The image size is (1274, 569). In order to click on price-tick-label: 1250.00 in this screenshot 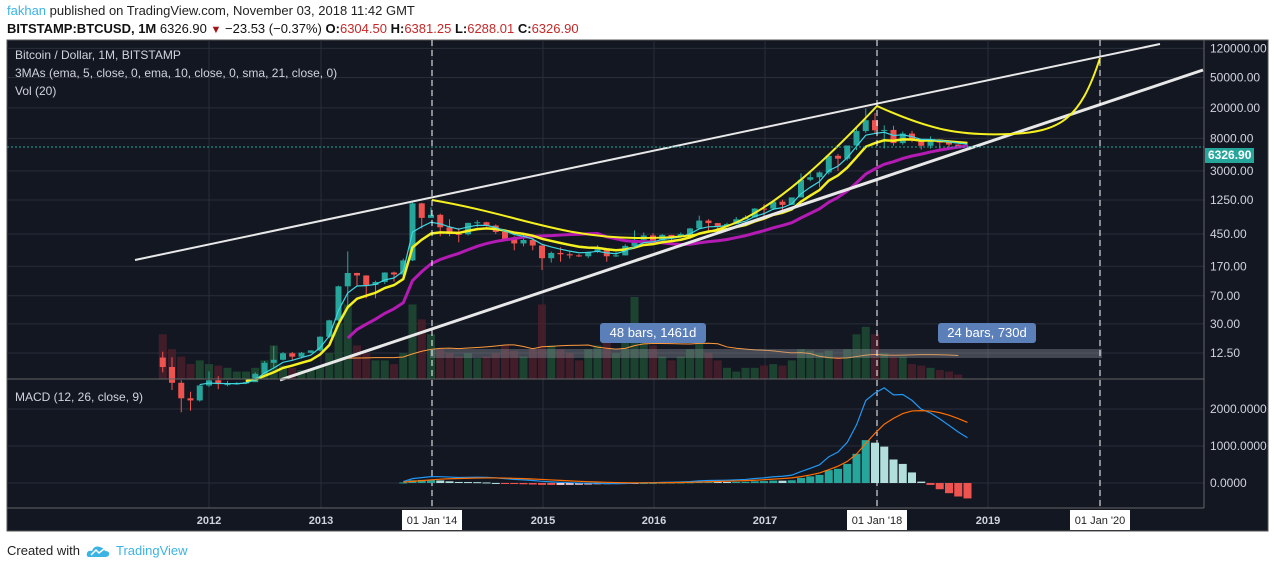, I will do `click(1232, 200)`.